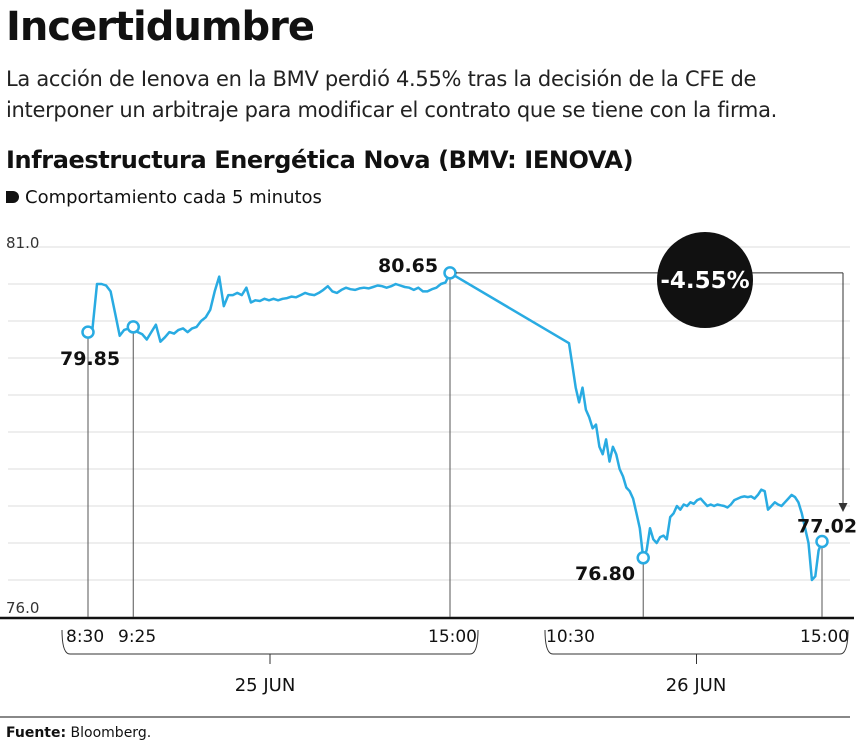 This screenshot has height=753, width=864. I want to click on change-arrow-icon, so click(843, 507).